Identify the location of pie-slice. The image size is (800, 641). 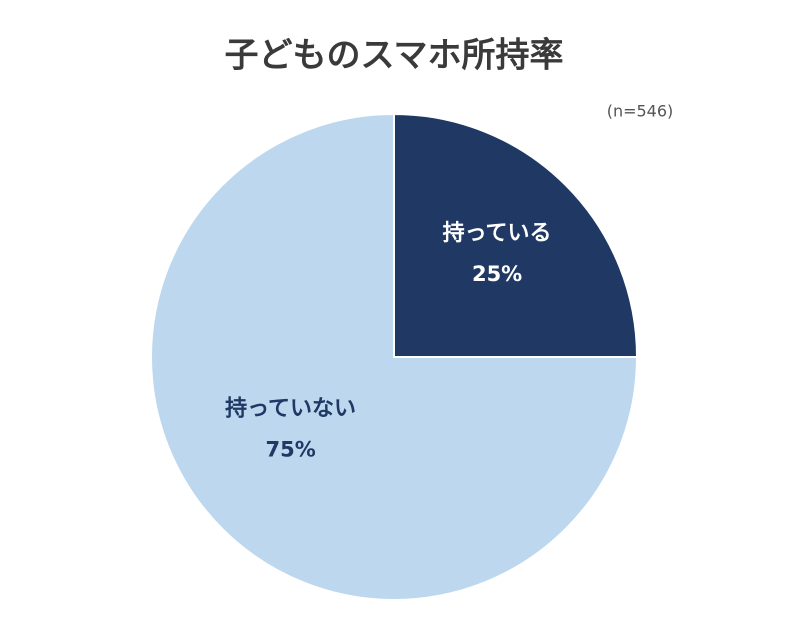
(516, 235).